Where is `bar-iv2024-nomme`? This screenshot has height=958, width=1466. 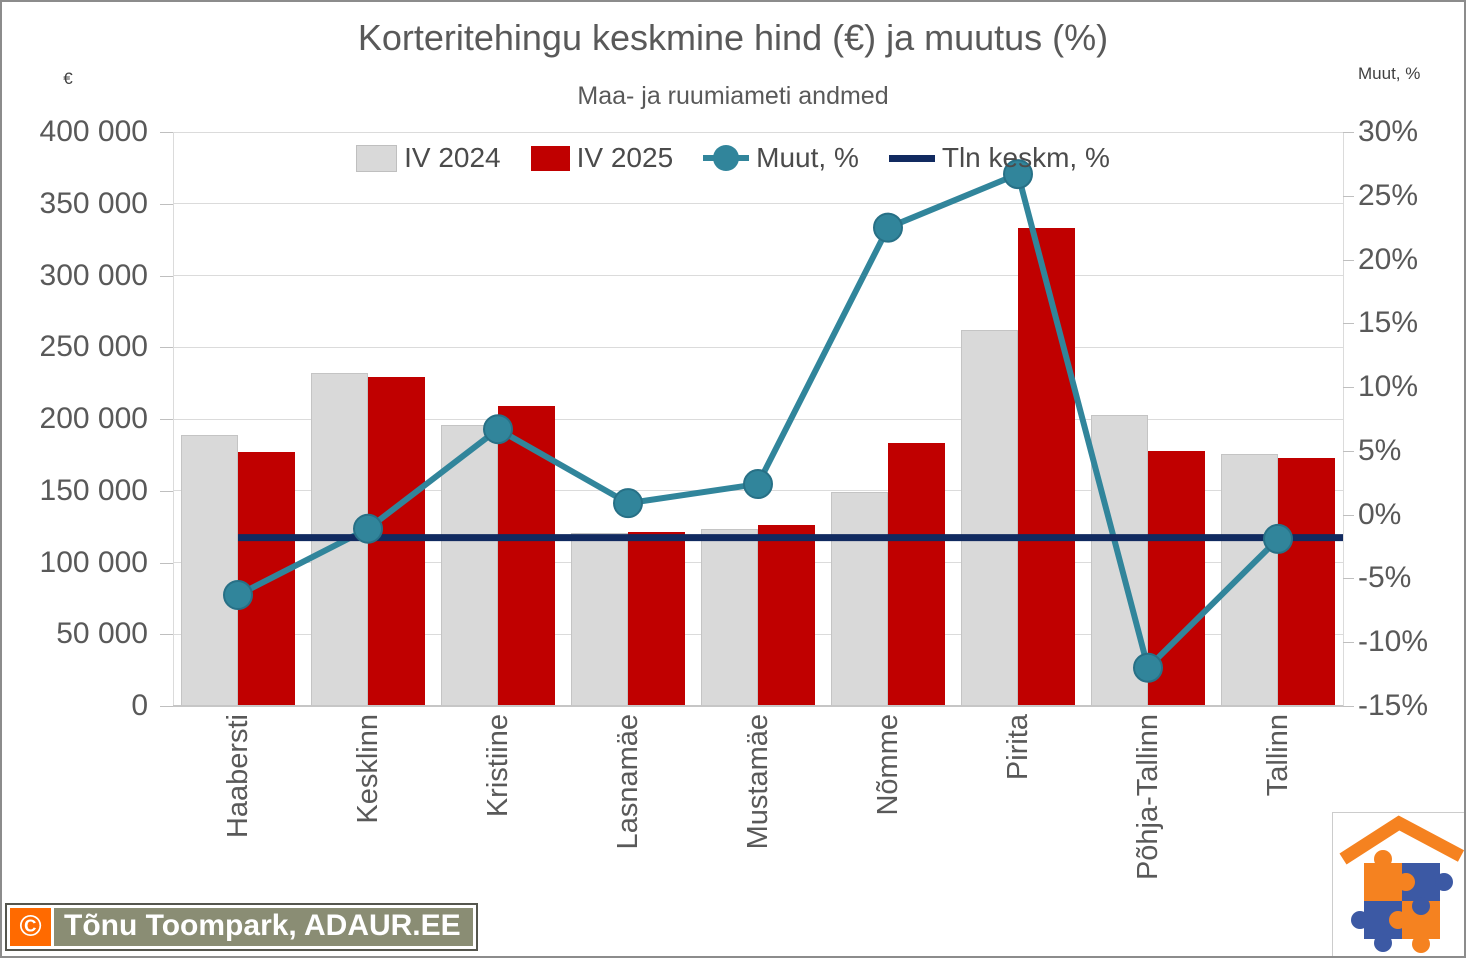
bar-iv2024-nomme is located at coordinates (859, 599).